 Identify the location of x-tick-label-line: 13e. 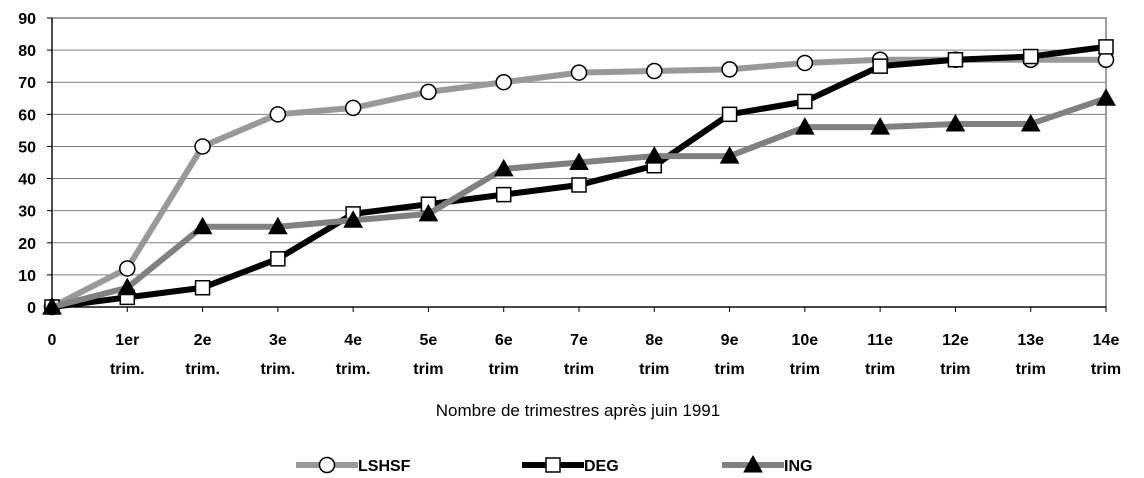
(1030, 340).